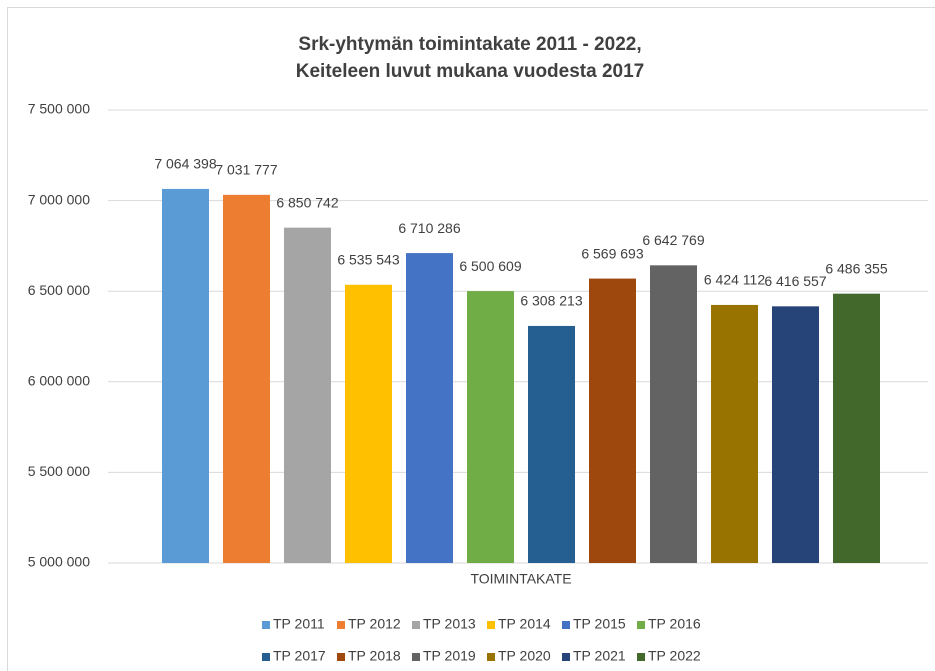 This screenshot has width=935, height=671. What do you see at coordinates (856, 268) in the screenshot?
I see `data-label: 6 486 355` at bounding box center [856, 268].